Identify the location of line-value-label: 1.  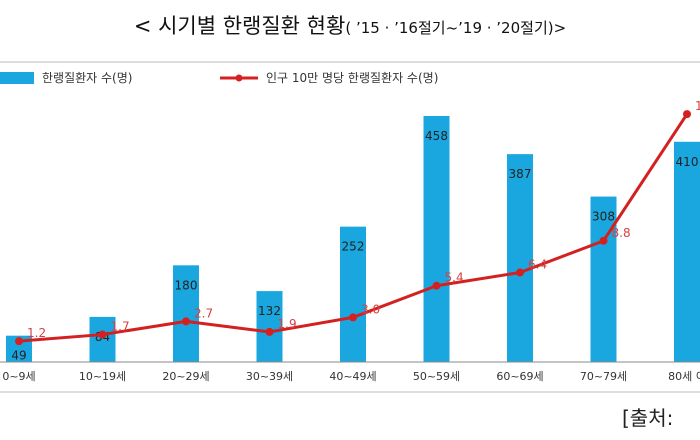
(697, 106).